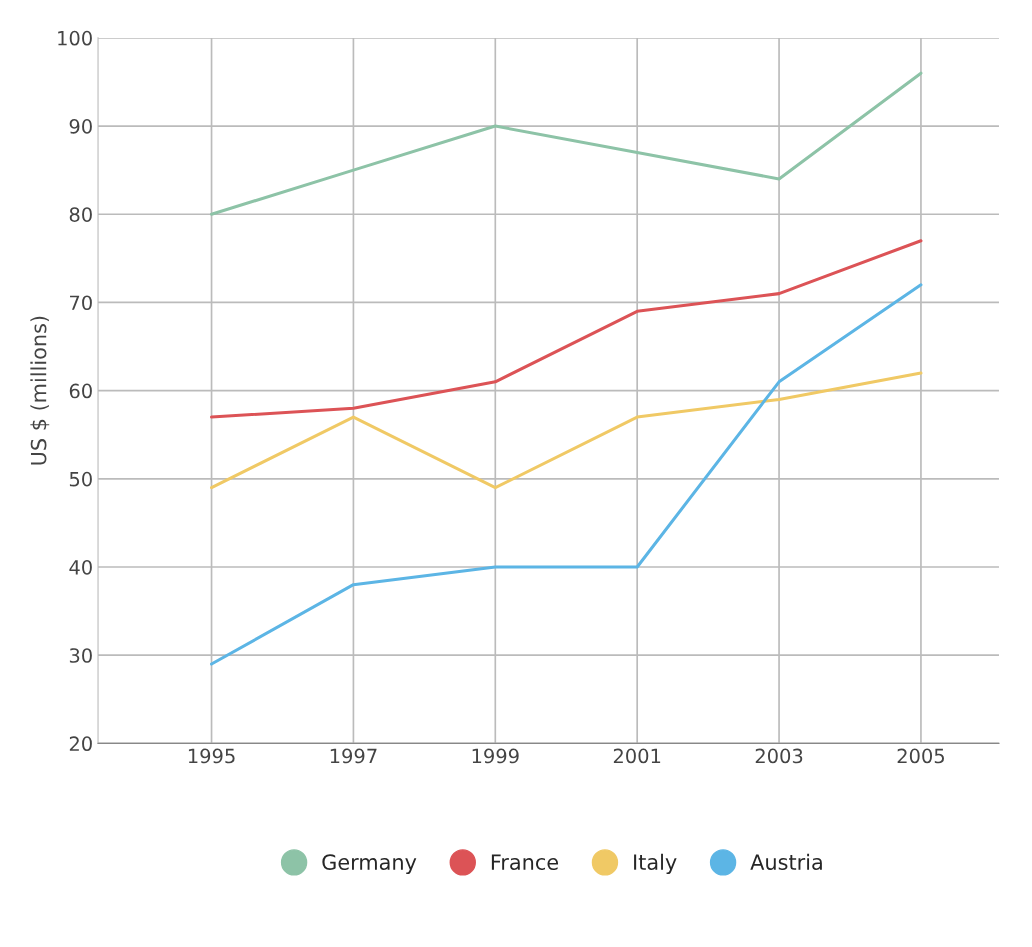 The width and height of the screenshot is (1032, 947). I want to click on legend-label: Germany, so click(369, 864).